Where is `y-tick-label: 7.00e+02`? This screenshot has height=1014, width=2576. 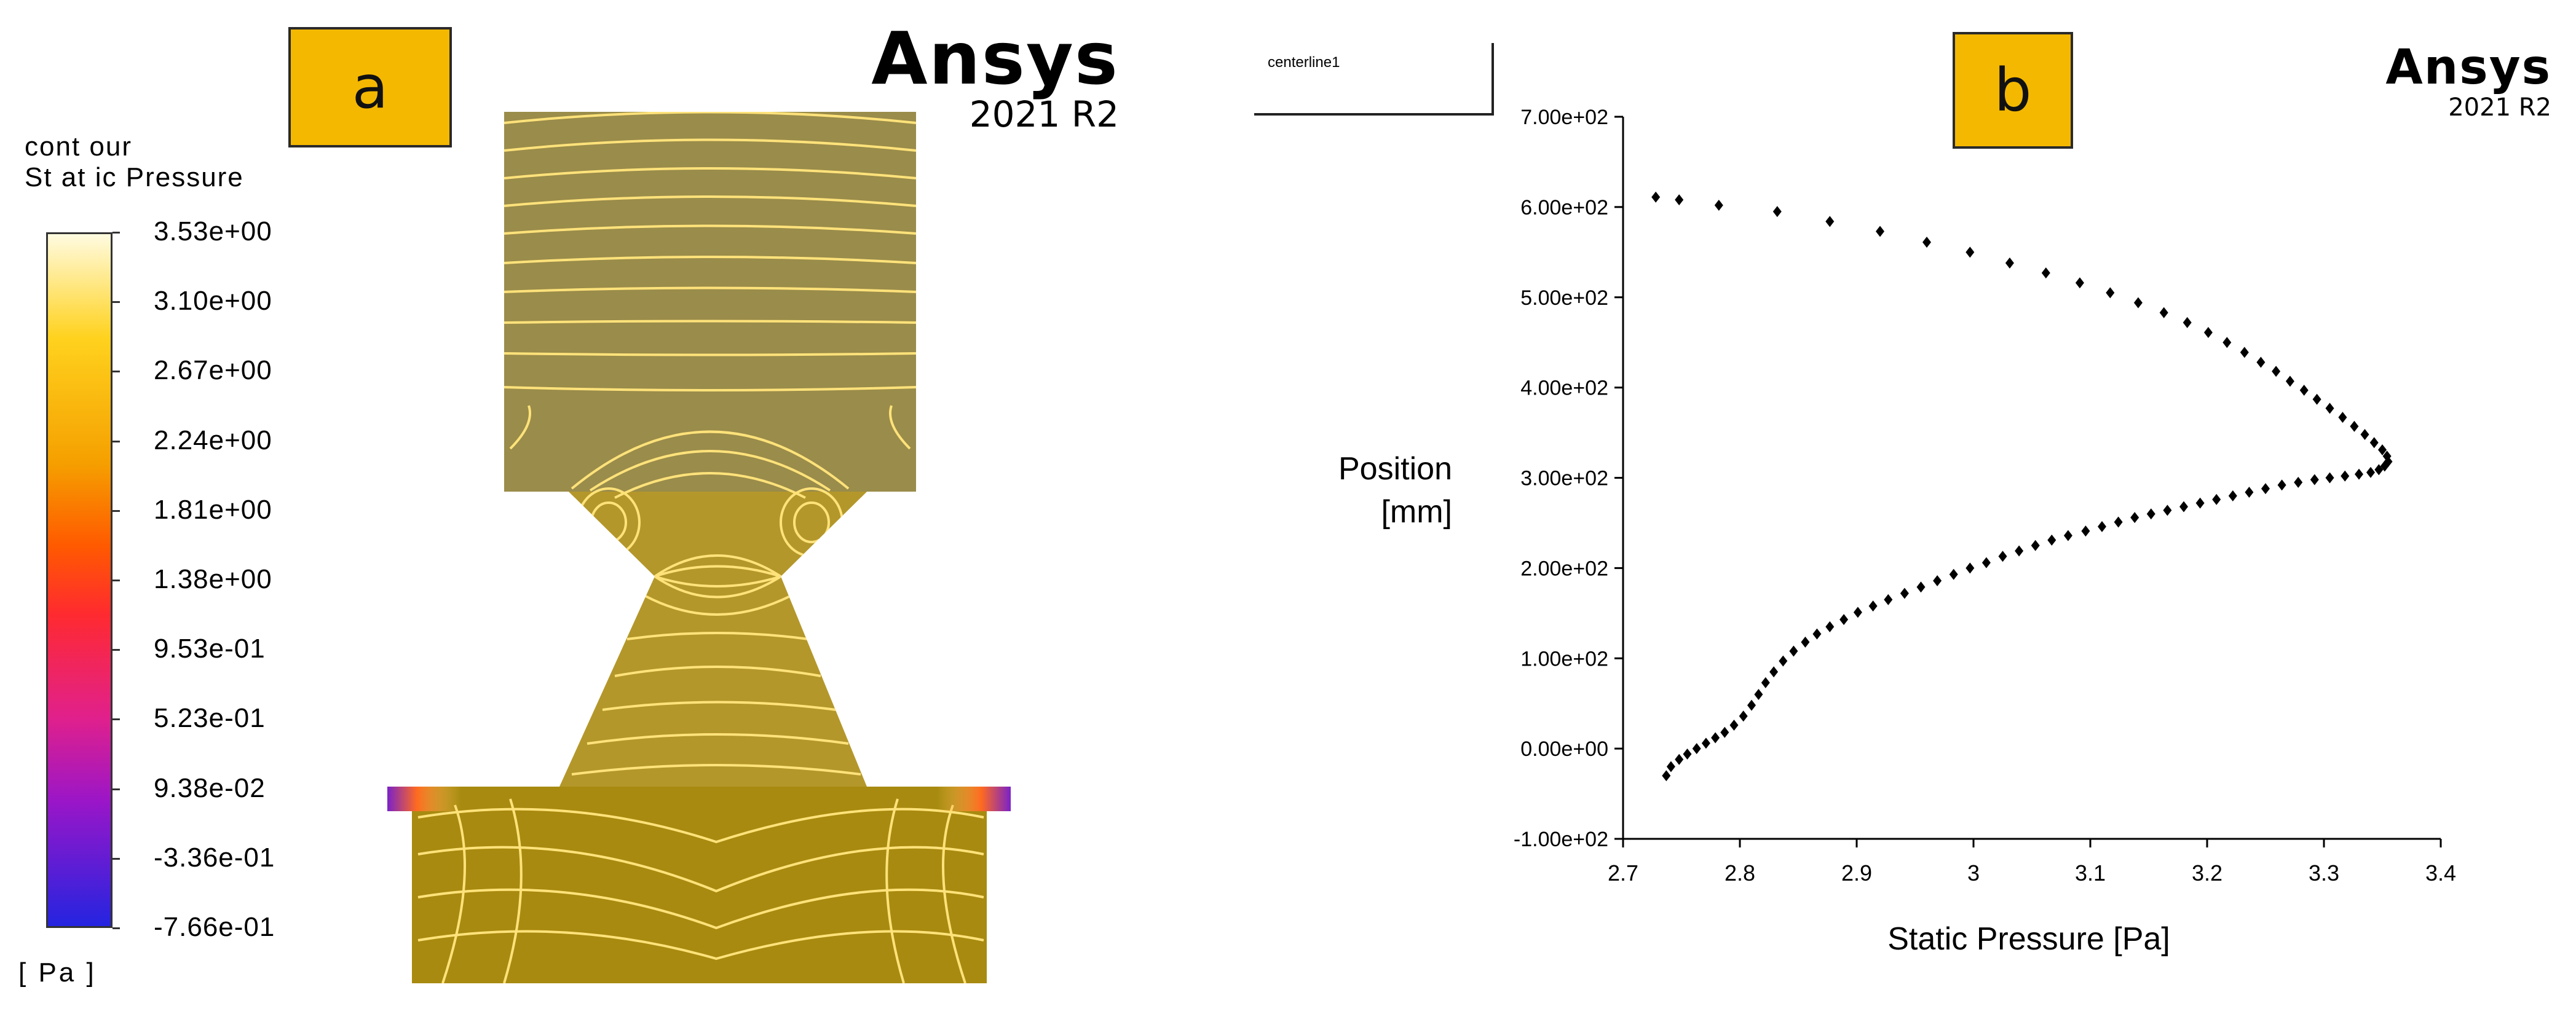 y-tick-label: 7.00e+02 is located at coordinates (1564, 117).